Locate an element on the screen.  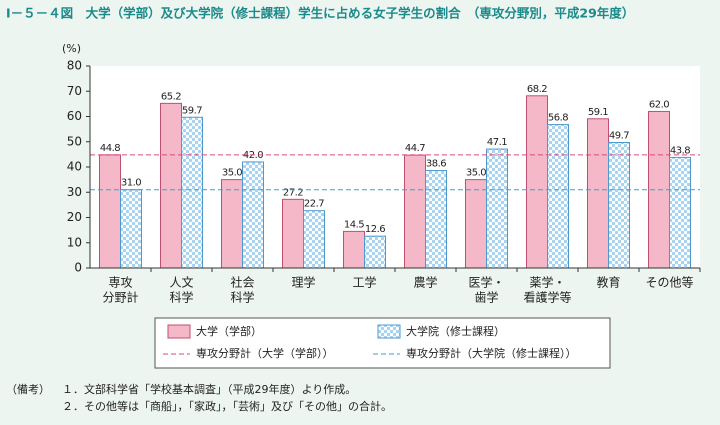
y-tick-label: 60 is located at coordinates (74, 116).